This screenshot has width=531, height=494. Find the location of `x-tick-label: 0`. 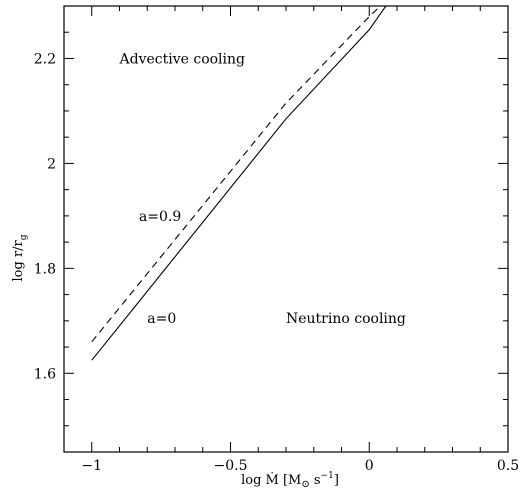

x-tick-label: 0 is located at coordinates (369, 466).